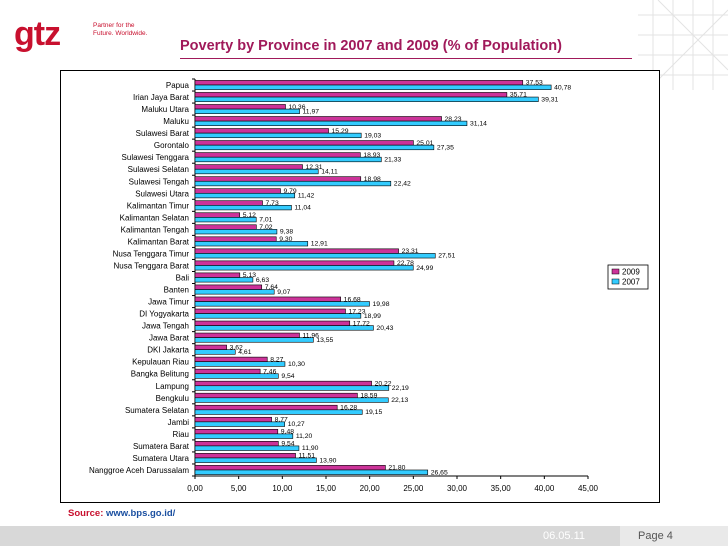  What do you see at coordinates (161, 446) in the screenshot?
I see `category-label: Sumatera Barat` at bounding box center [161, 446].